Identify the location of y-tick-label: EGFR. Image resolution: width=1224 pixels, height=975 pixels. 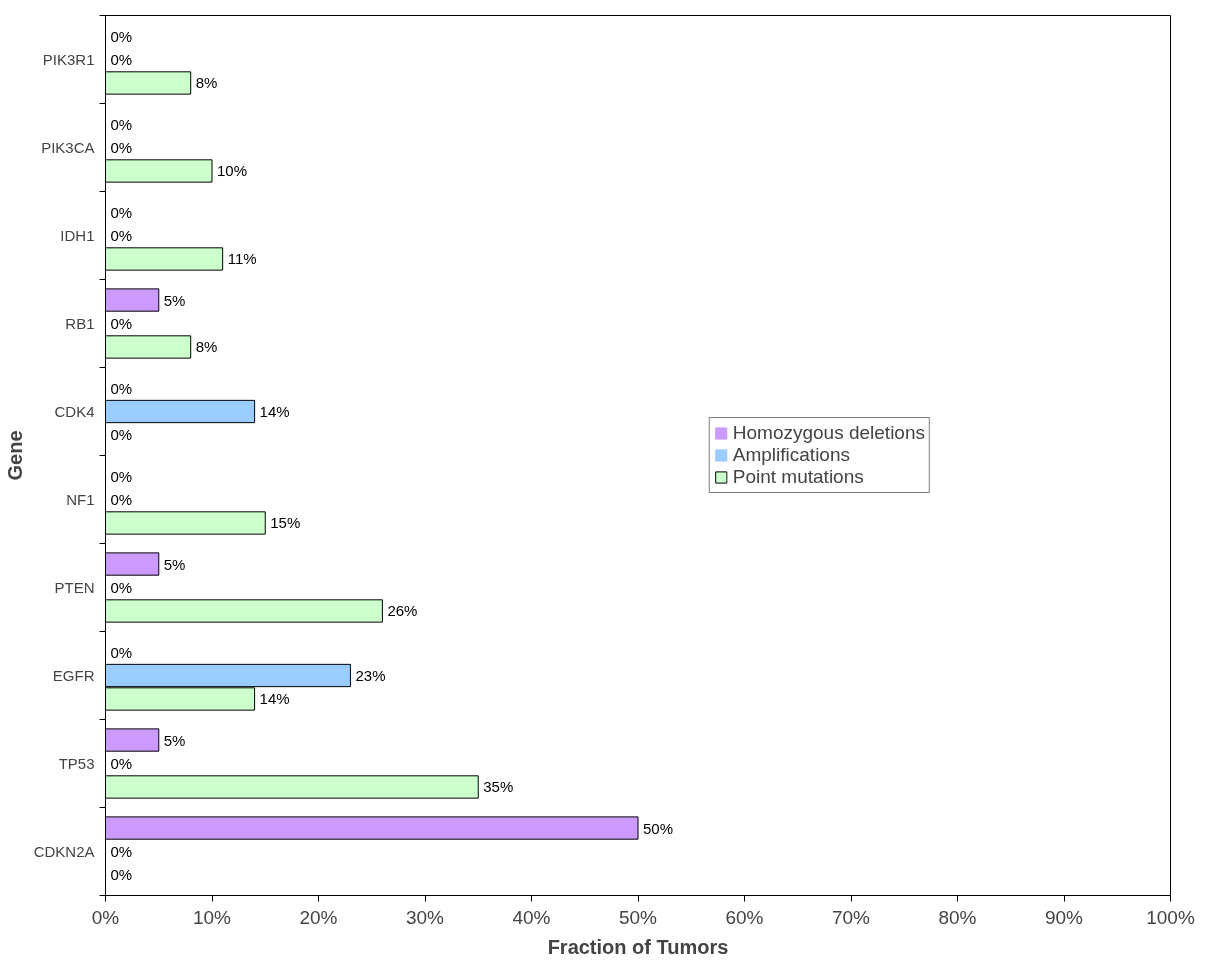
(73, 675).